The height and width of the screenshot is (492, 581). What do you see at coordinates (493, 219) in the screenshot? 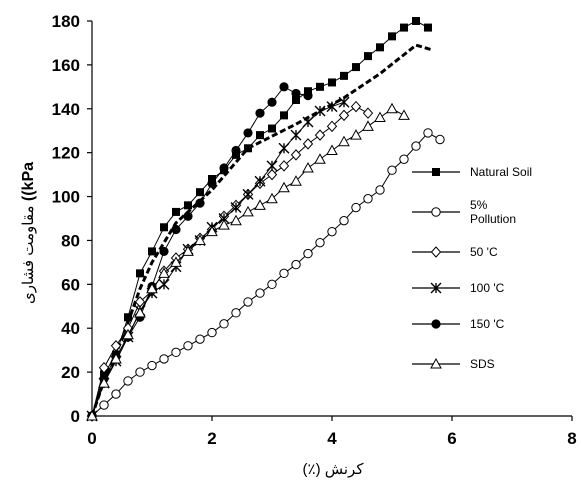
I see `legend-label: Pollution` at bounding box center [493, 219].